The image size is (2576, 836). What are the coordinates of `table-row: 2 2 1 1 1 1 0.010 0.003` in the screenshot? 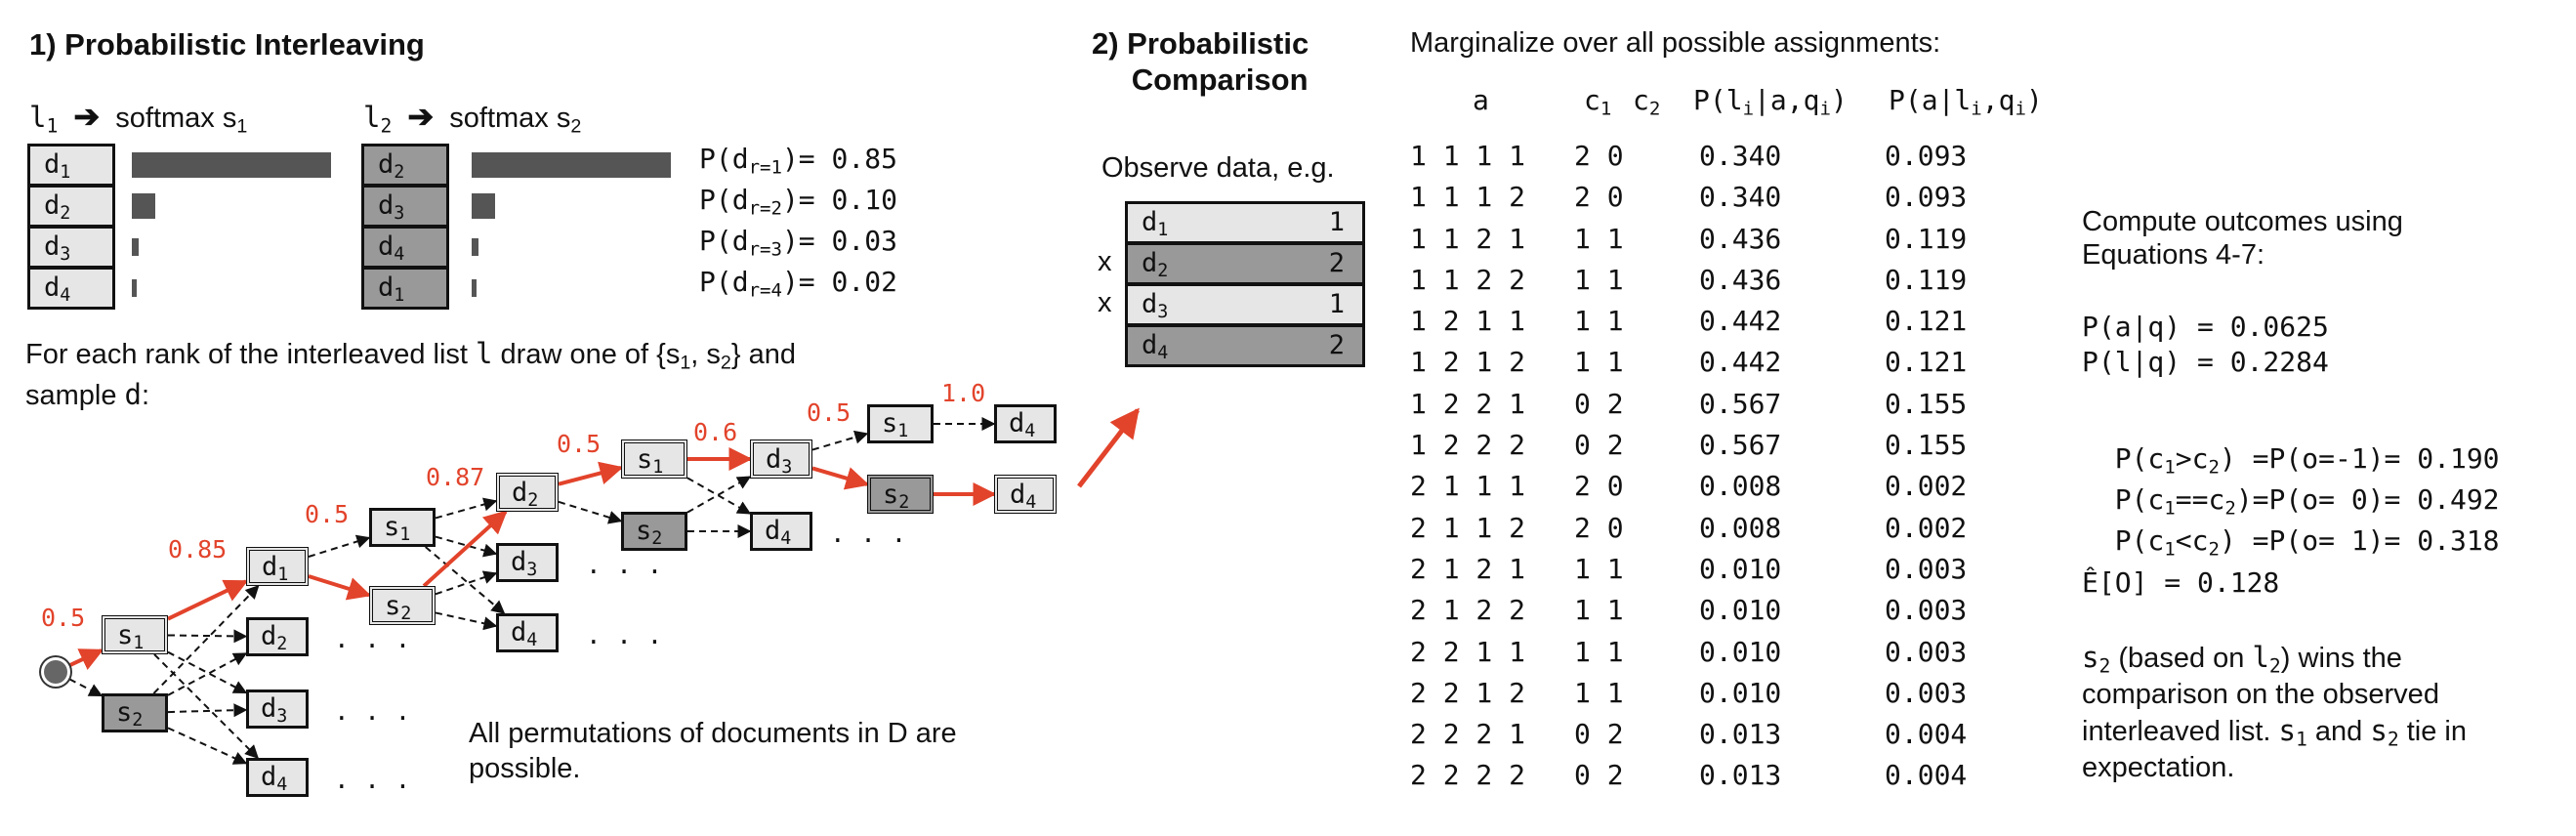 It's located at (1726, 653).